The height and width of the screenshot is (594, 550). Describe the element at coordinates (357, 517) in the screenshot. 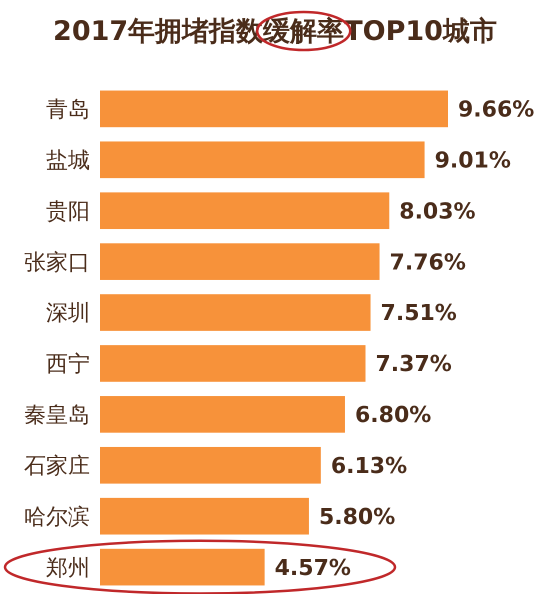

I see `data-label: 5.80%` at that location.